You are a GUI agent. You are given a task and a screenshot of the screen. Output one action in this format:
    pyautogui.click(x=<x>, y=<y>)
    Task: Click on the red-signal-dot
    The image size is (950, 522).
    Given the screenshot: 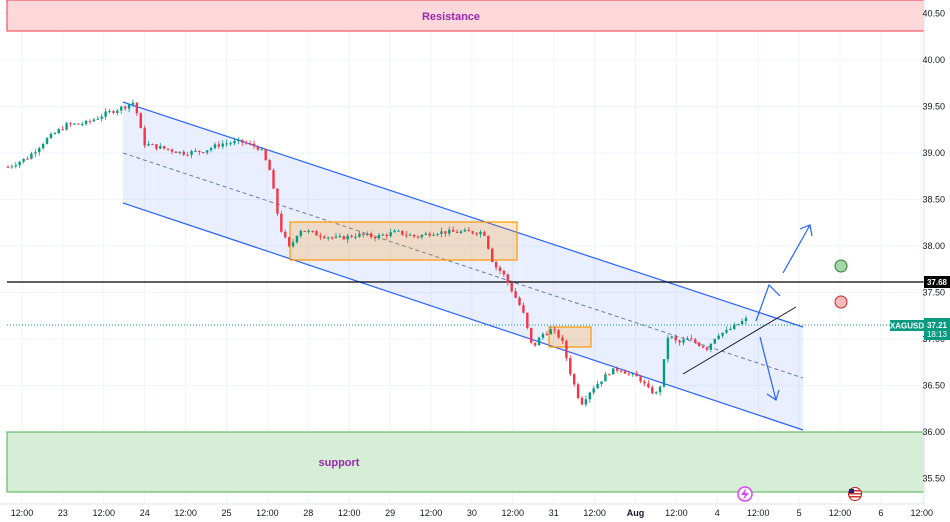 What is the action you would take?
    pyautogui.click(x=841, y=302)
    